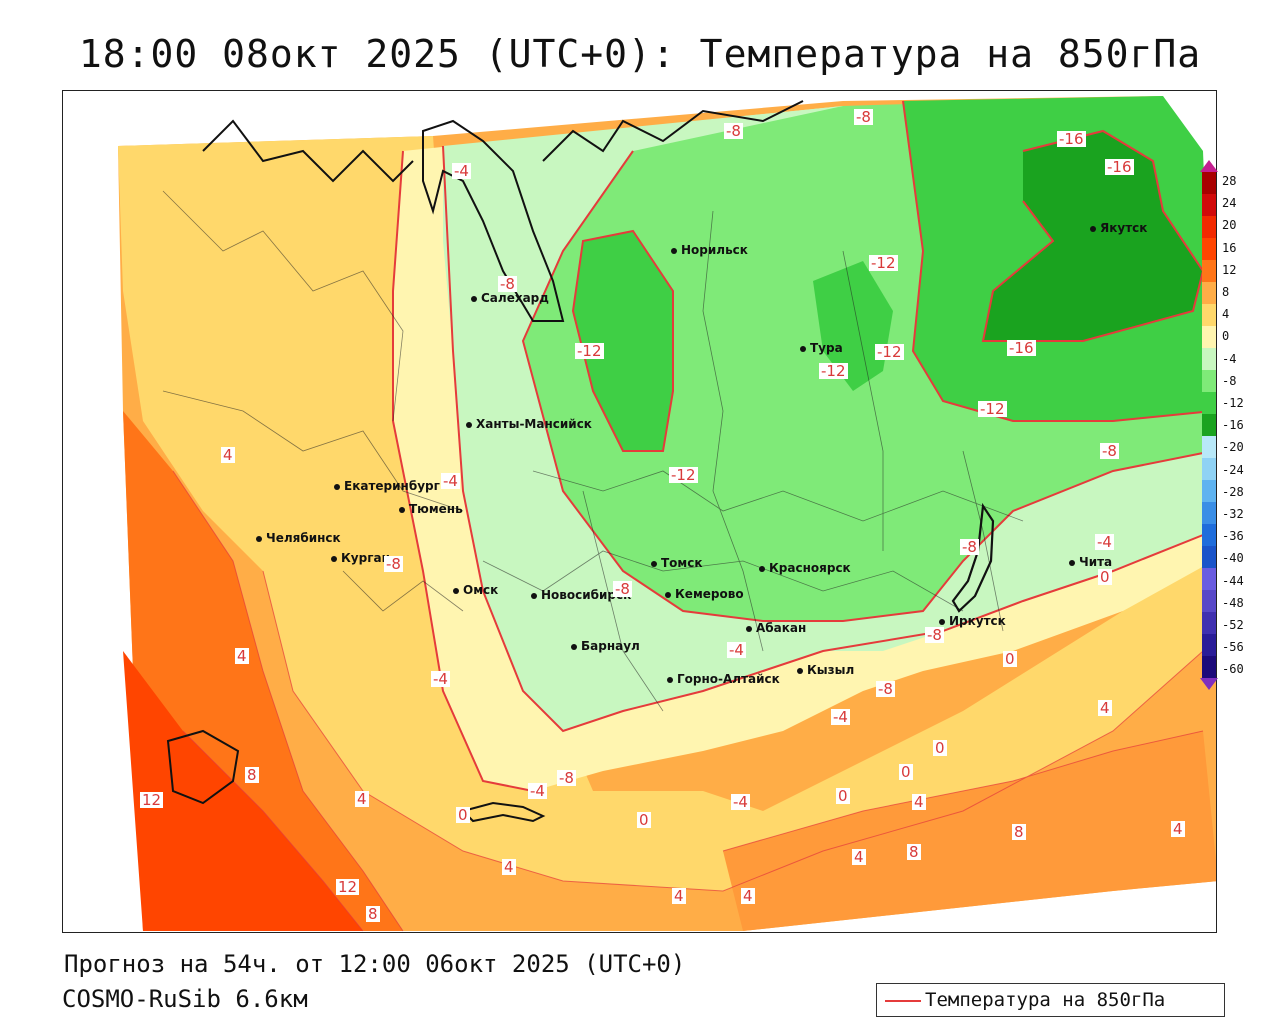 Image resolution: width=1280 pixels, height=1024 pixels. What do you see at coordinates (1209, 425) in the screenshot?
I see `temperature-colorbar` at bounding box center [1209, 425].